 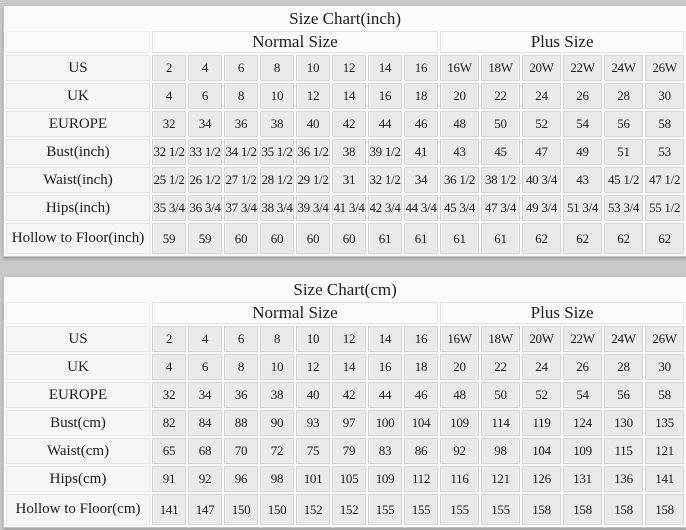 I want to click on table-row: EUROPE 32 34 36 38 40 42 44 46 48 50 52 54 56 58, so click(x=345, y=395).